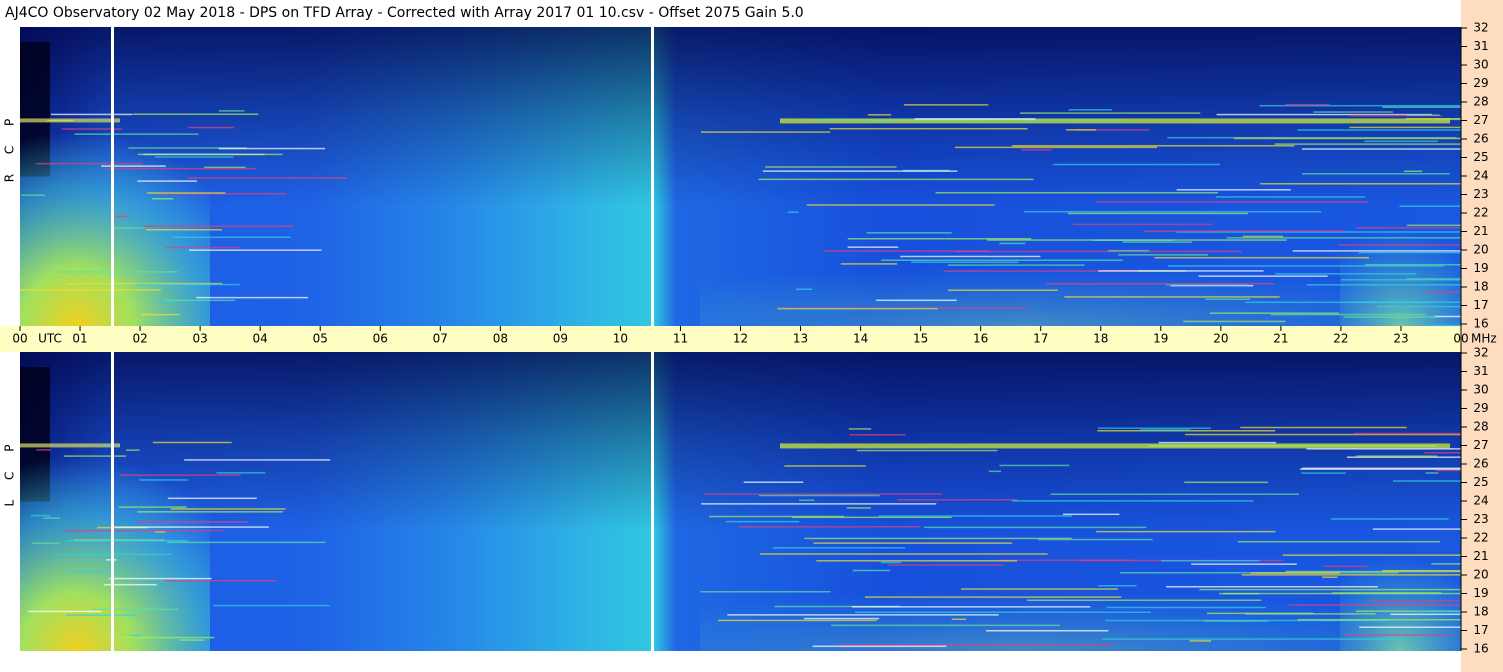  Describe the element at coordinates (1100, 339) in the screenshot. I see `time-label: 18` at that location.